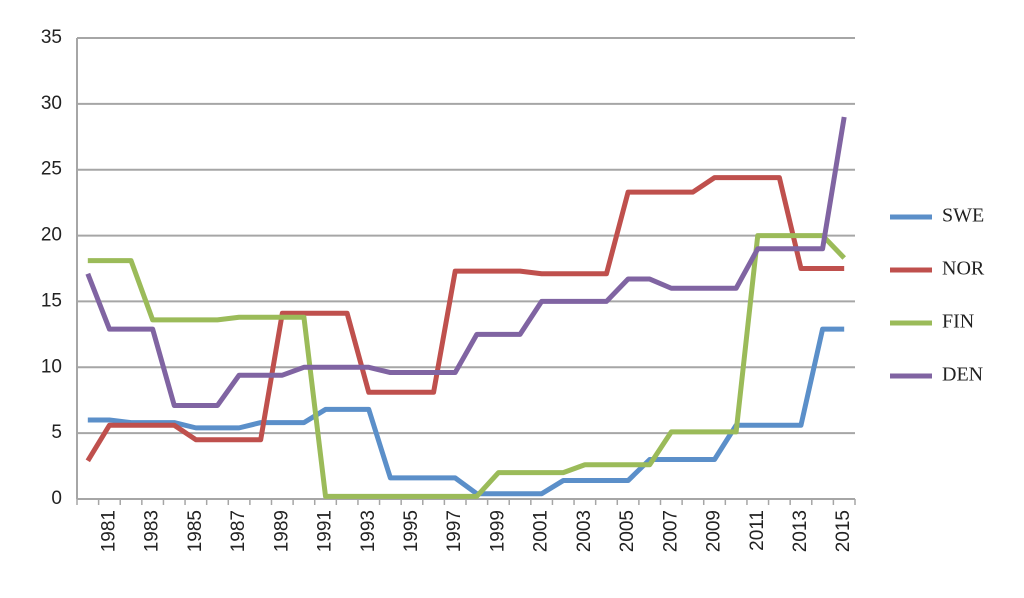  What do you see at coordinates (56, 498) in the screenshot?
I see `y-tick-label: 0` at bounding box center [56, 498].